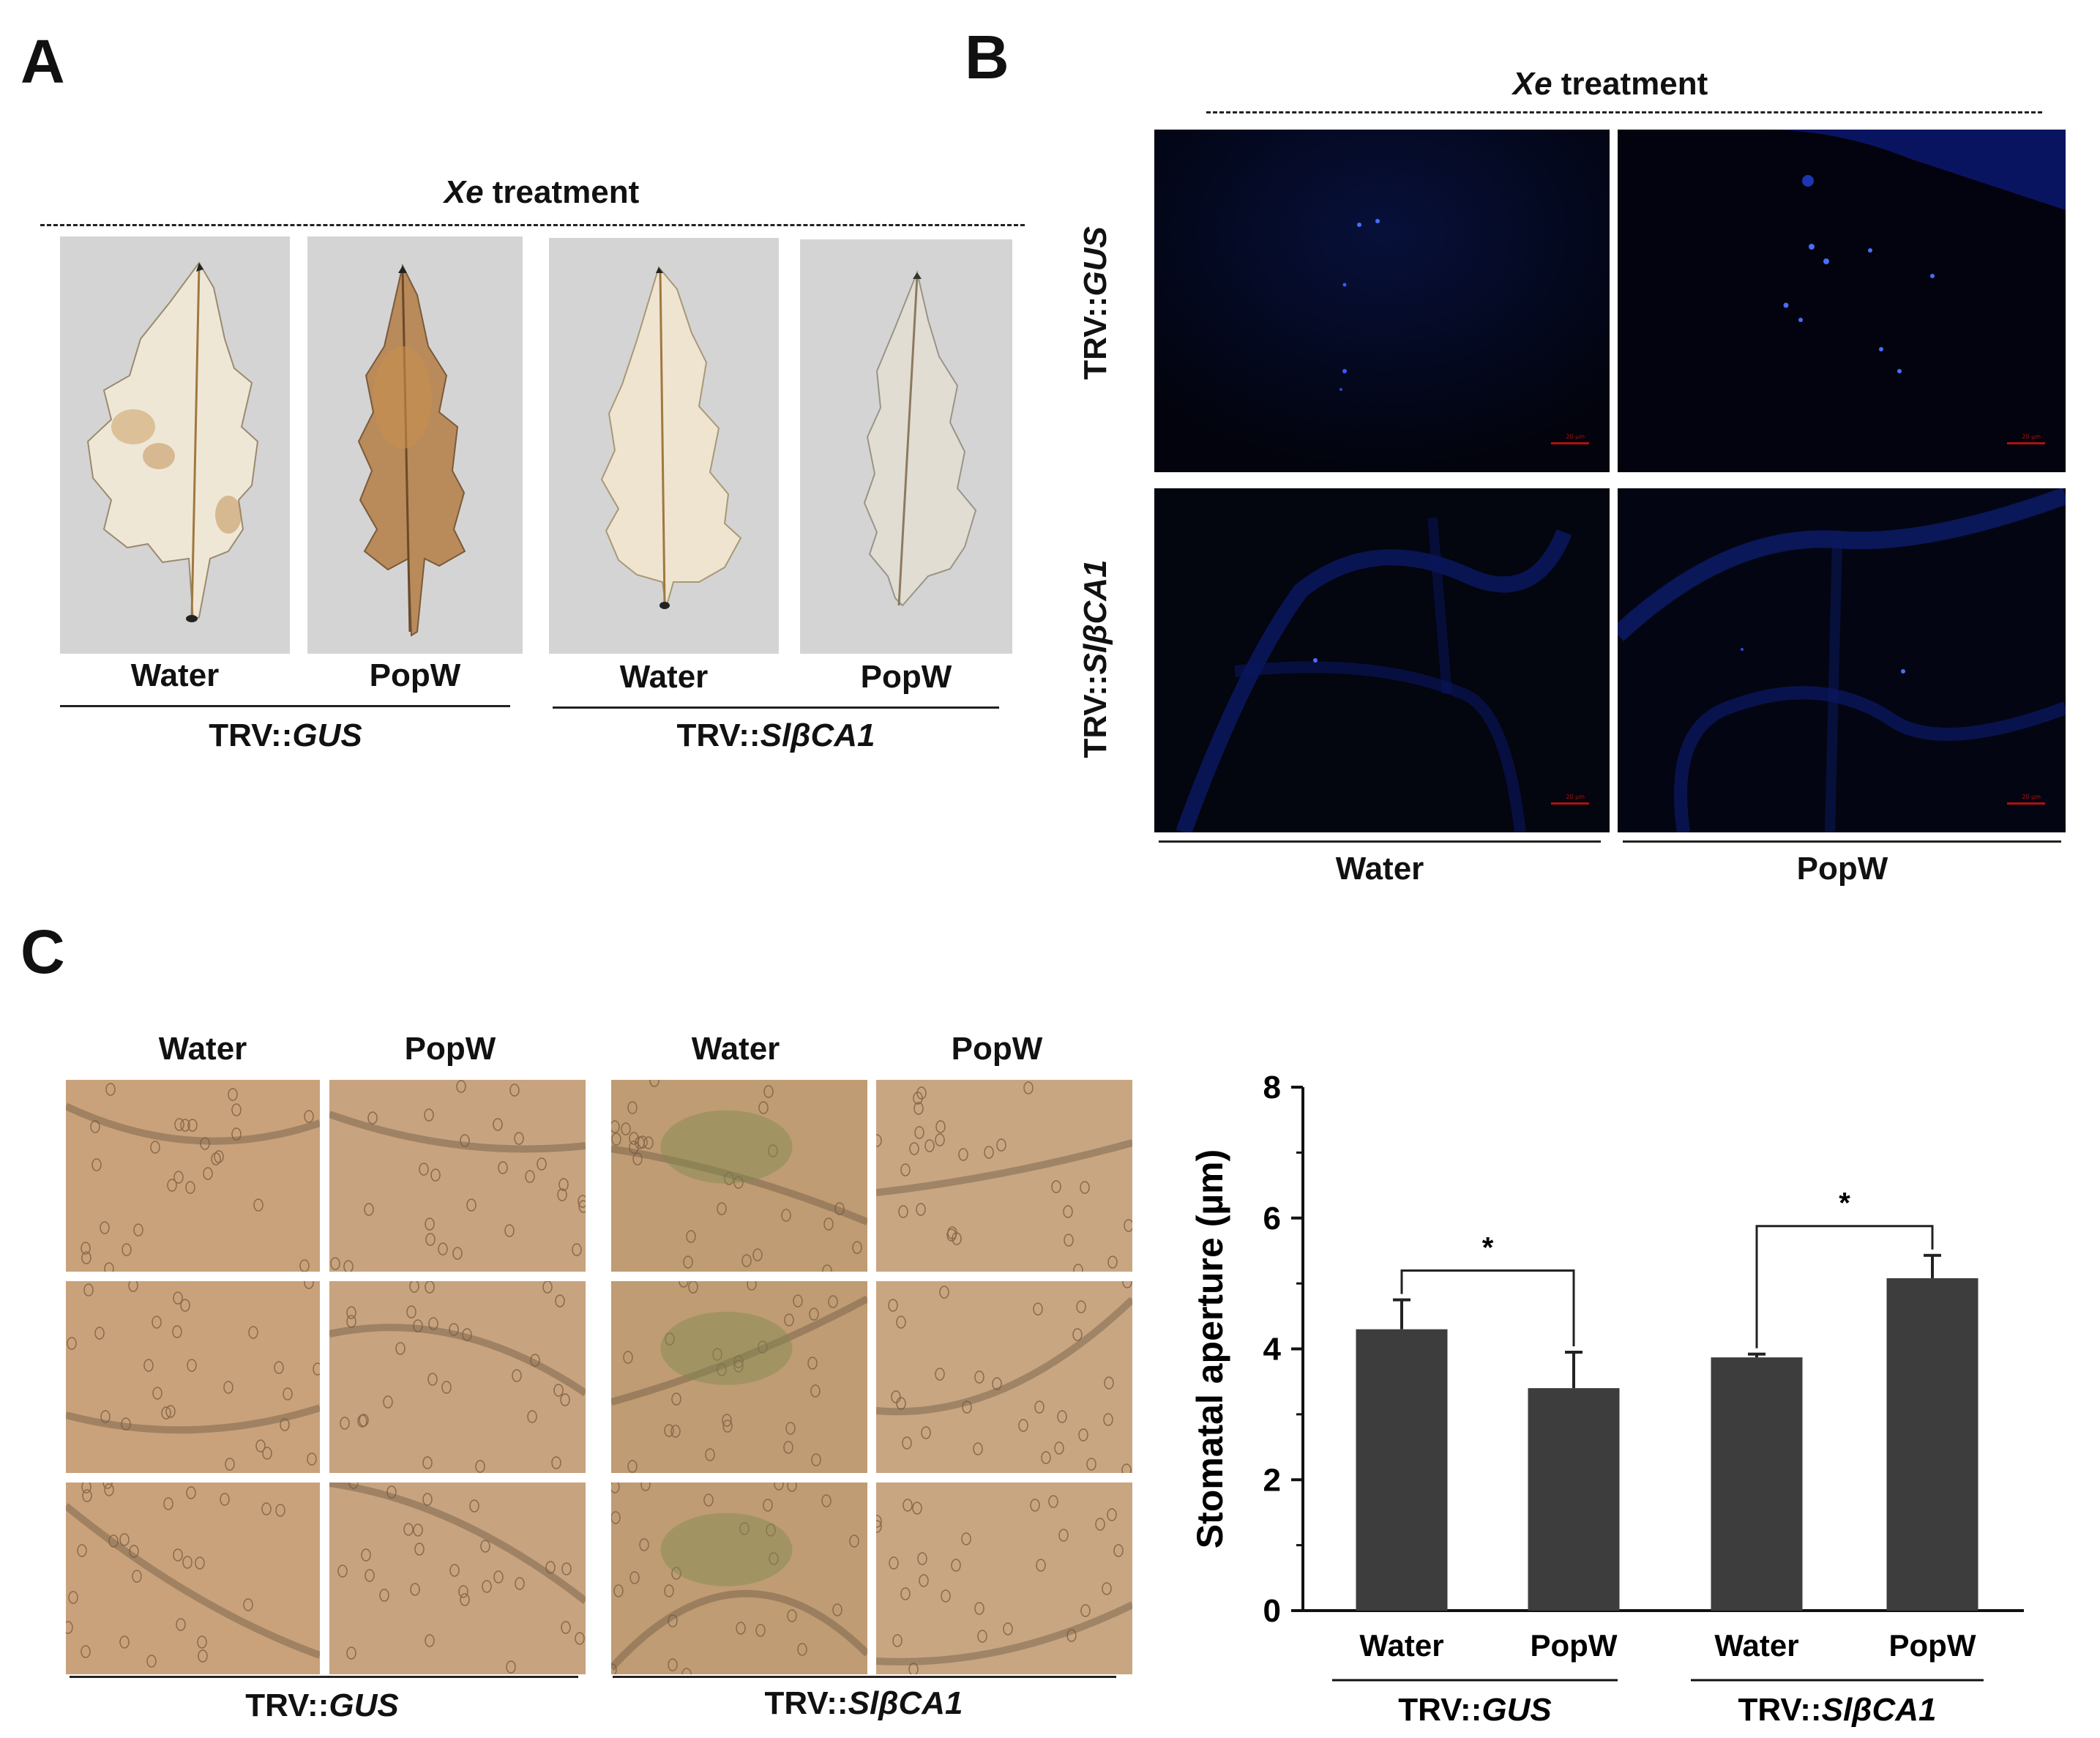 The width and height of the screenshot is (2100, 1738). What do you see at coordinates (324, 1677) in the screenshot?
I see `panel-c-group-1-line` at bounding box center [324, 1677].